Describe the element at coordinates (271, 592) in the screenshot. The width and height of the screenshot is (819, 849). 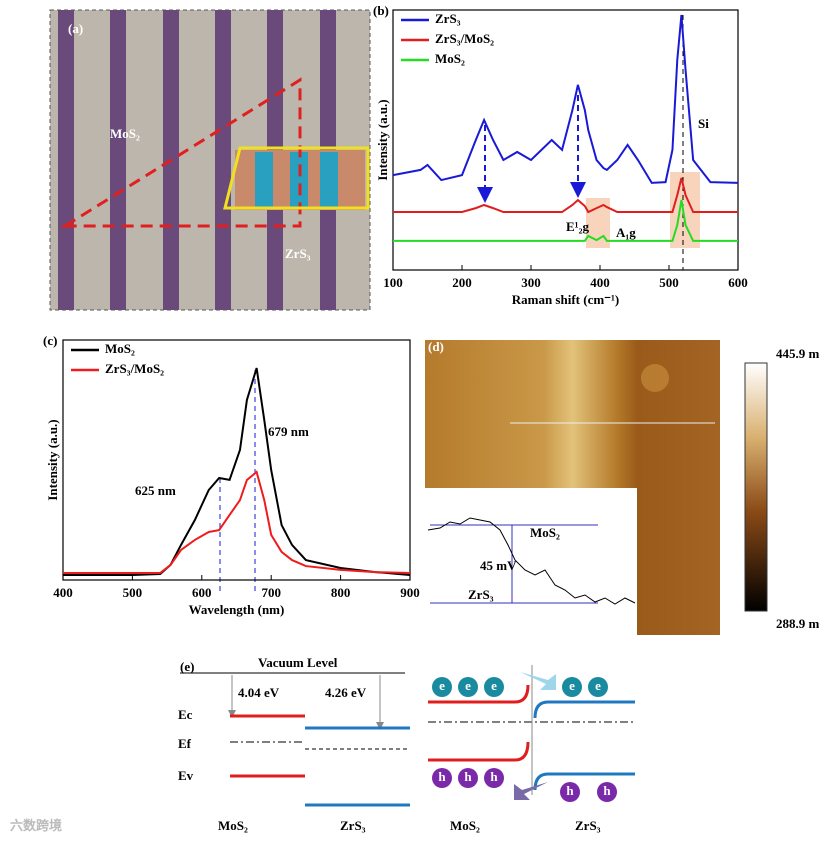
I see `x-tick-label: 700` at that location.